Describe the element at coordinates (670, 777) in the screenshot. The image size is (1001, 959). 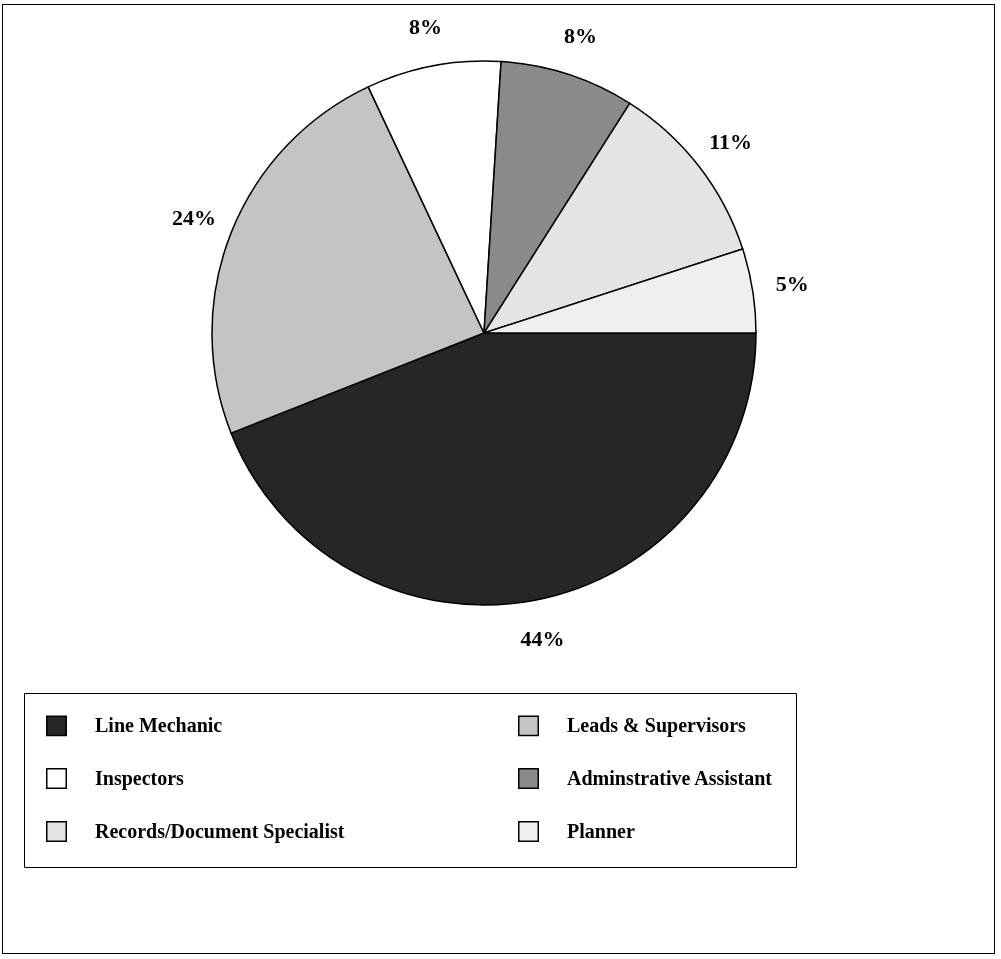
I see `legend-label: Adminstrative Assistant` at that location.